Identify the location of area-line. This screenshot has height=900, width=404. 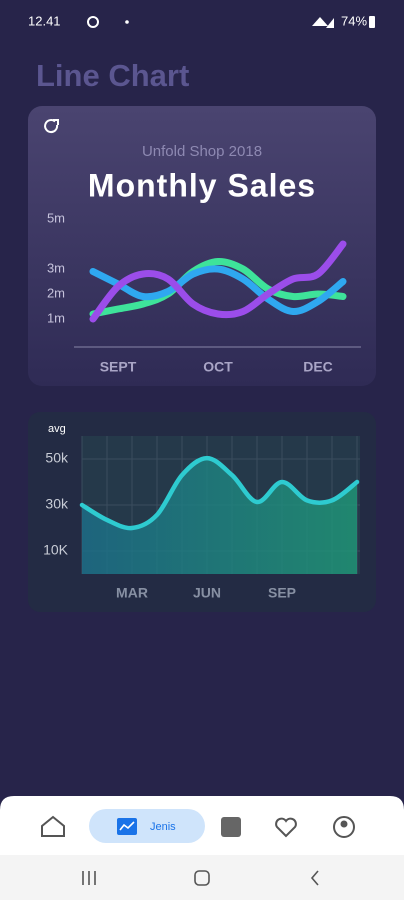
(219, 493).